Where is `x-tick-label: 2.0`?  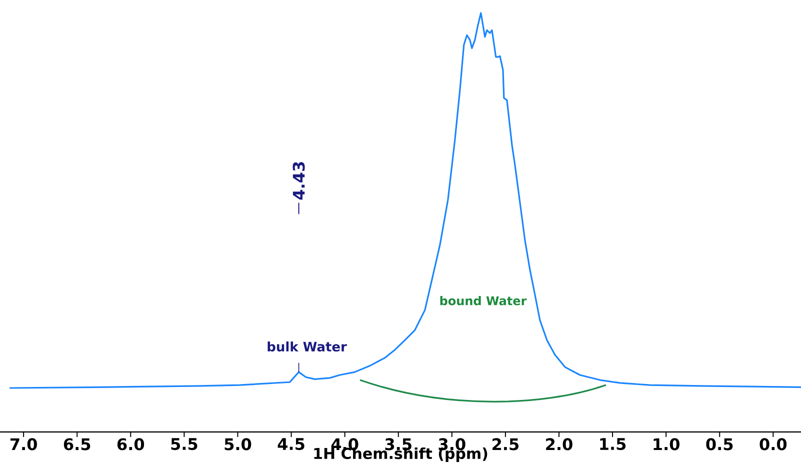
x-tick-label: 2.0 is located at coordinates (559, 444).